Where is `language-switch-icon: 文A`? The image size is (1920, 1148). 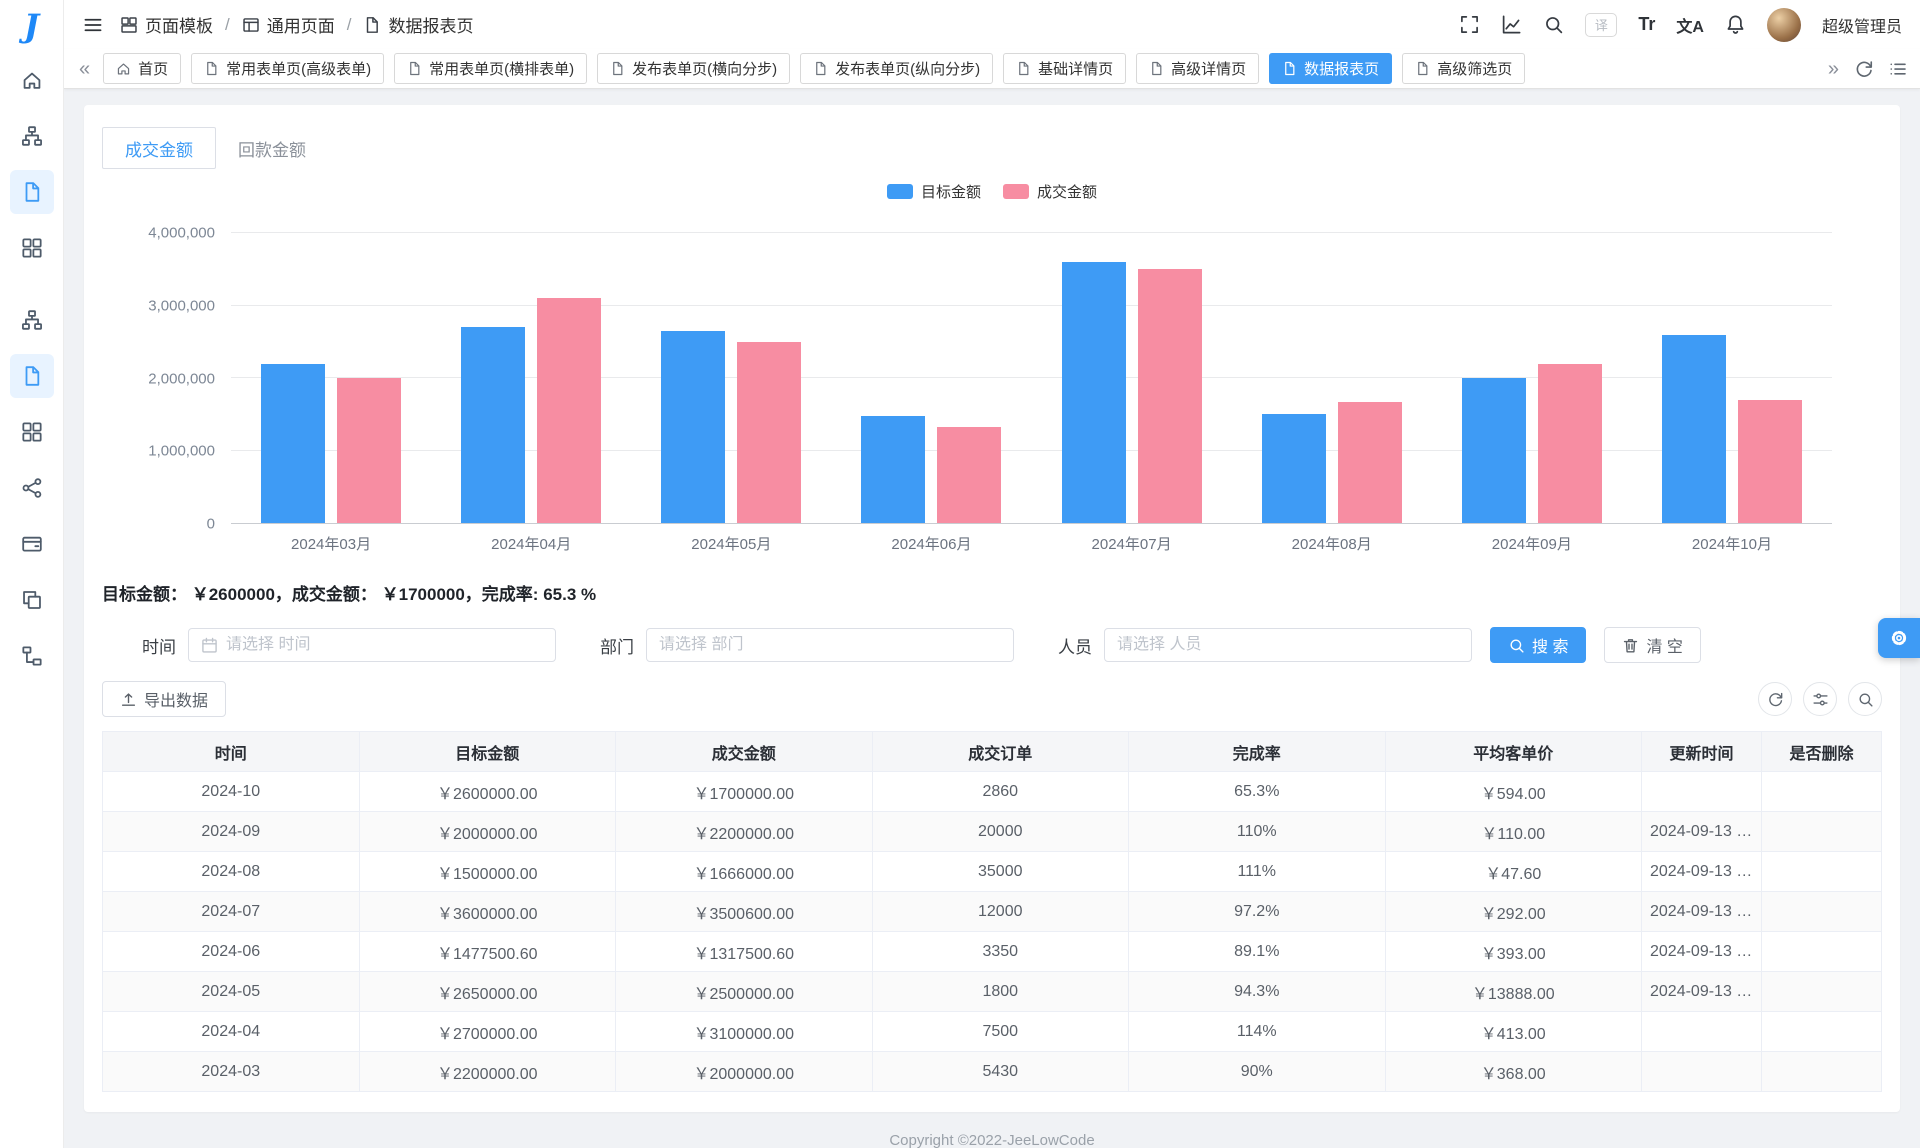 language-switch-icon: 文A is located at coordinates (1690, 27).